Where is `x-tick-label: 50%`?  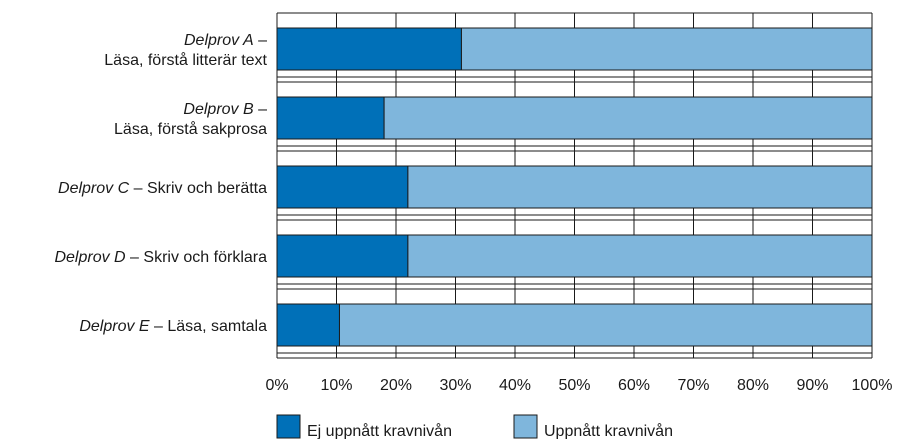 x-tick-label: 50% is located at coordinates (574, 385).